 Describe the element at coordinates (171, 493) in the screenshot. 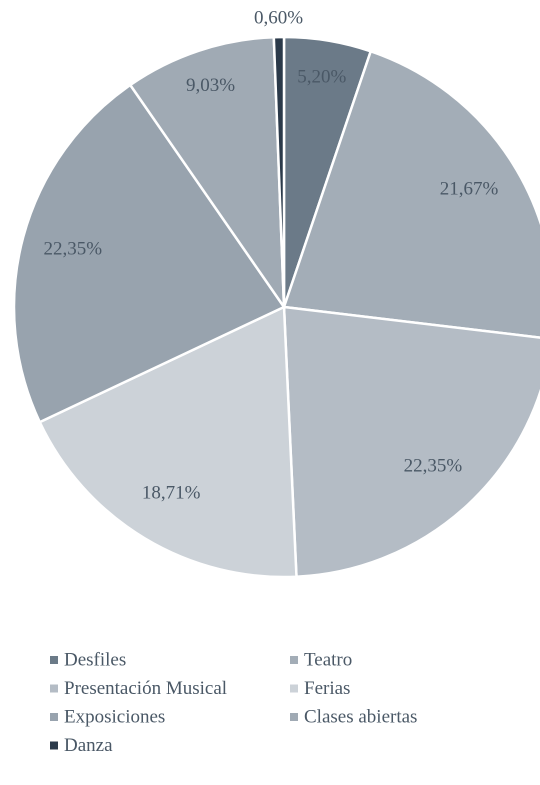

I see `data-label: 18,71%` at that location.